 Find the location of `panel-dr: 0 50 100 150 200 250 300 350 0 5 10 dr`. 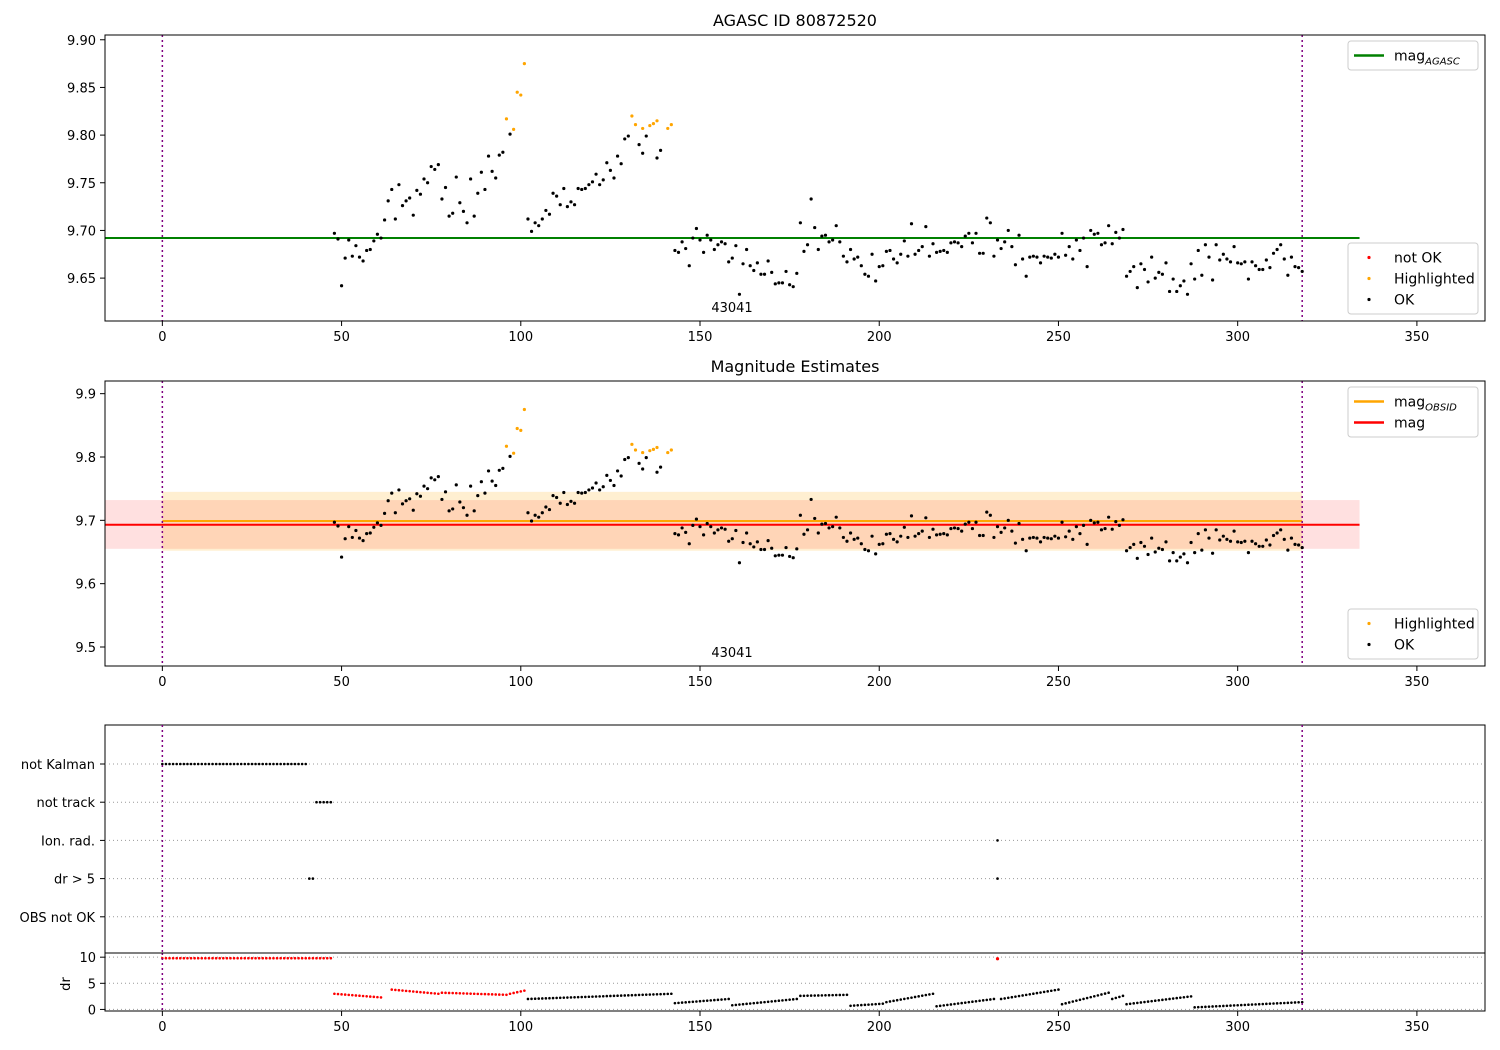

panel-dr: 0 50 100 150 200 250 300 350 0 5 10 dr is located at coordinates (772, 993).